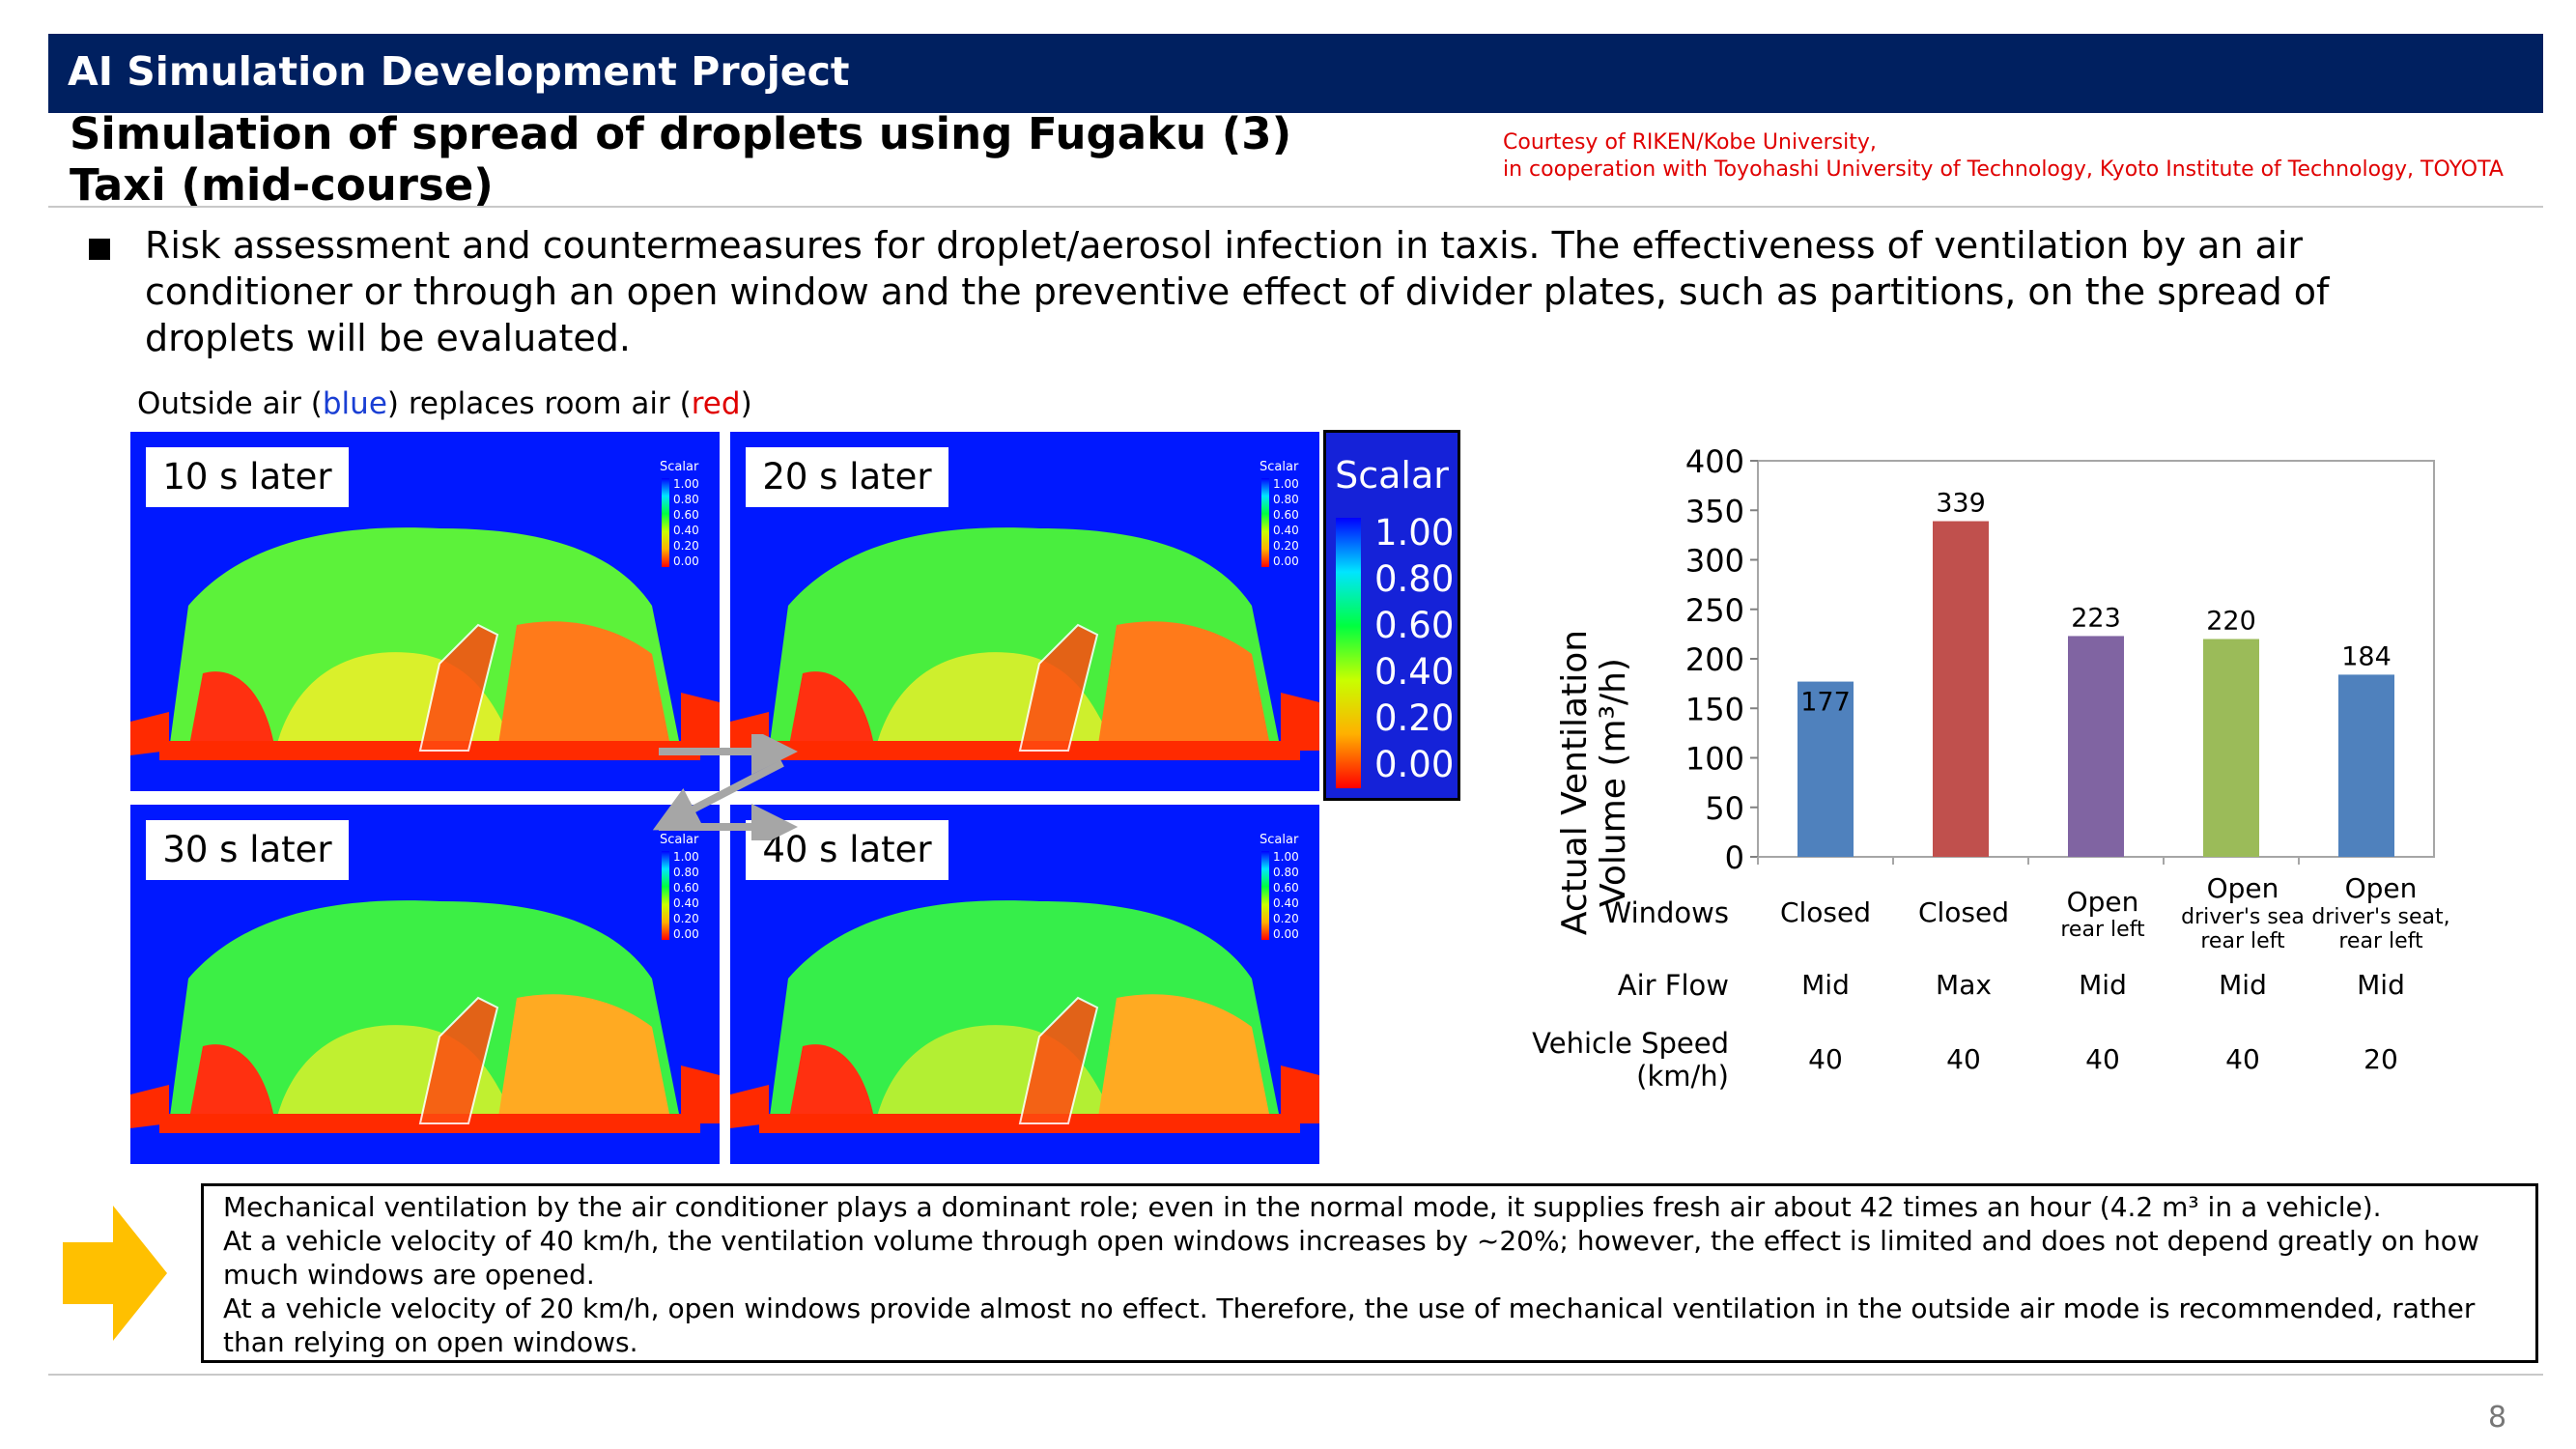 The width and height of the screenshot is (2576, 1449). Describe the element at coordinates (2381, 1059) in the screenshot. I see `speed-cell: 20` at that location.